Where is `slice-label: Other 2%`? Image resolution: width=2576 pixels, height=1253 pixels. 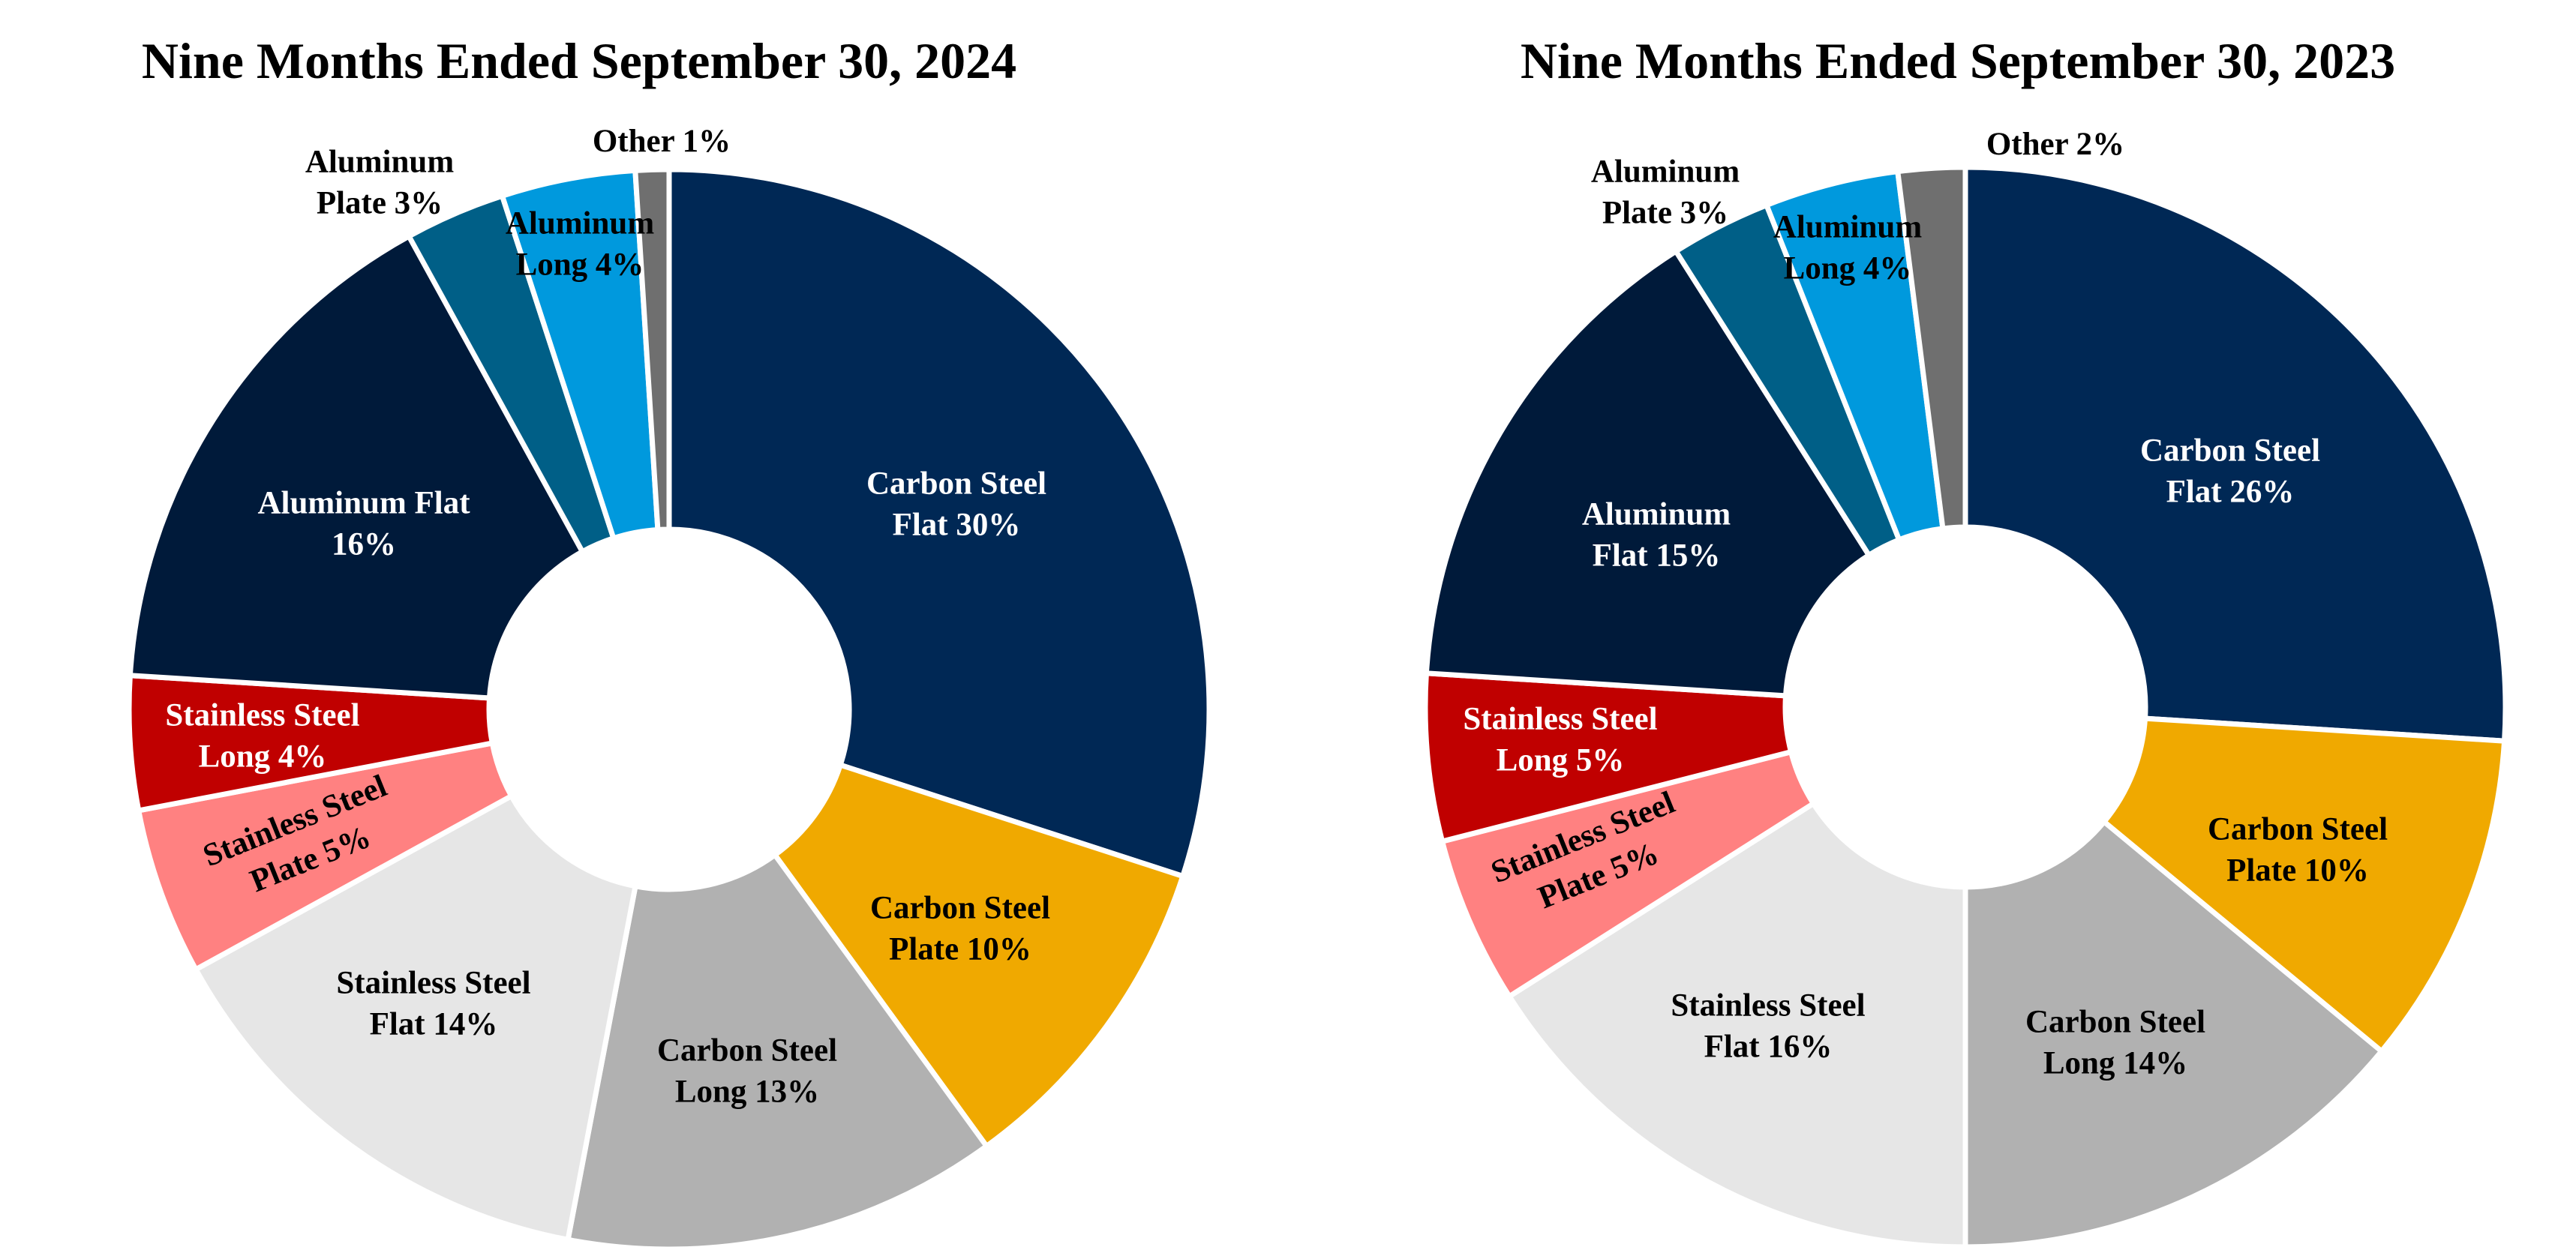
slice-label: Other 2% is located at coordinates (2055, 144).